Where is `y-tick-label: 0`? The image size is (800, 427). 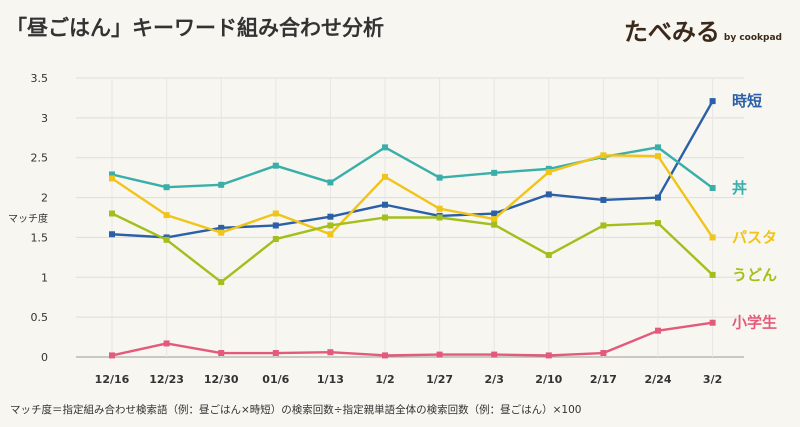
y-tick-label: 0 is located at coordinates (44, 357).